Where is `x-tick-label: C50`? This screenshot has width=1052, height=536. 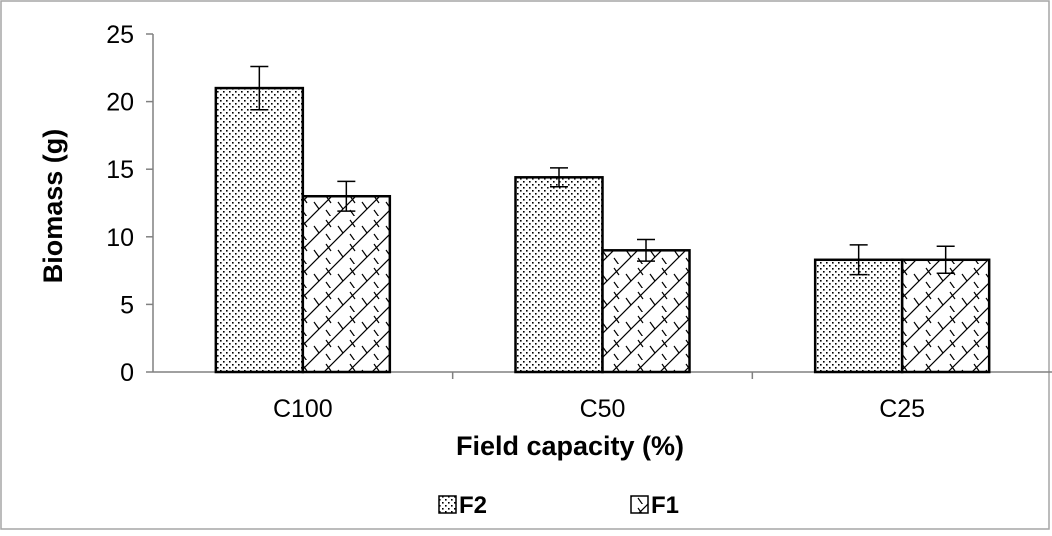 x-tick-label: C50 is located at coordinates (603, 409).